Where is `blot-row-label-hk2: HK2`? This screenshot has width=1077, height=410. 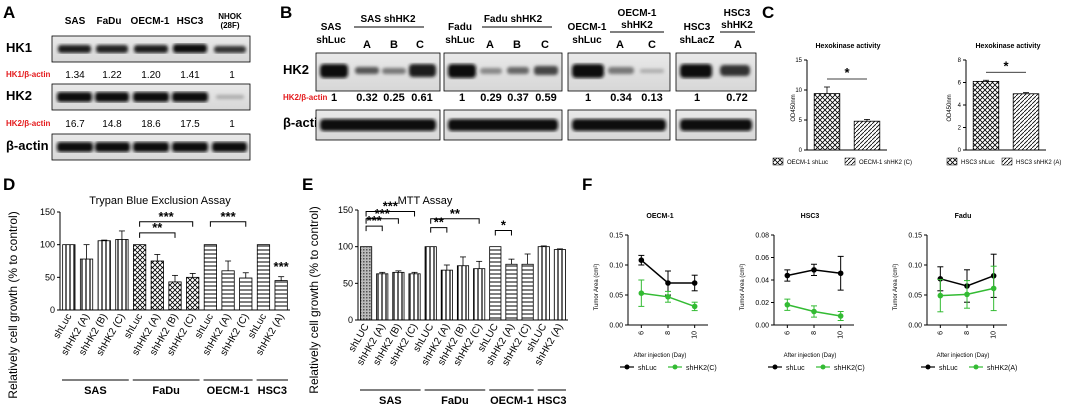
blot-row-label-hk2: HK2 is located at coordinates (19, 95).